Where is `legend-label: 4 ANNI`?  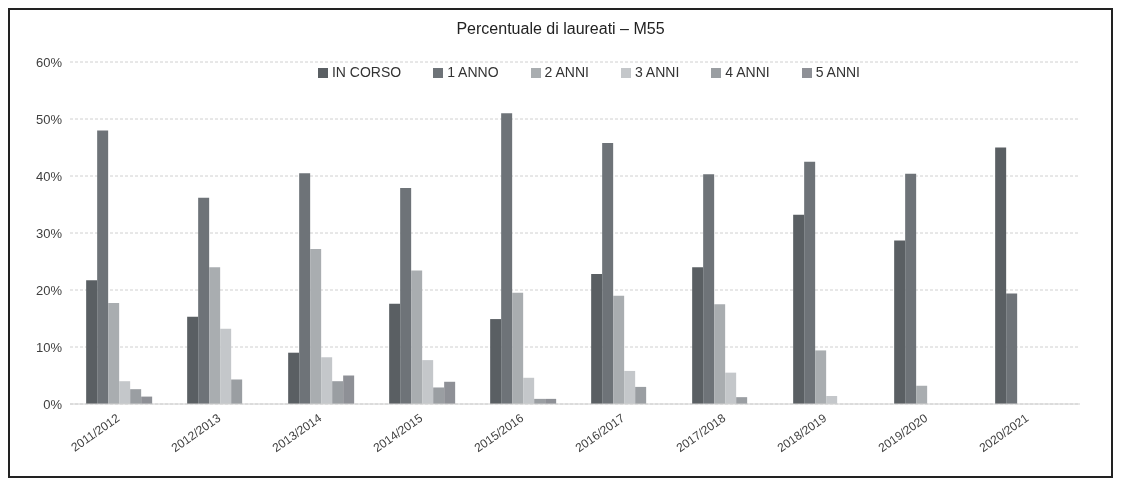 legend-label: 4 ANNI is located at coordinates (747, 72).